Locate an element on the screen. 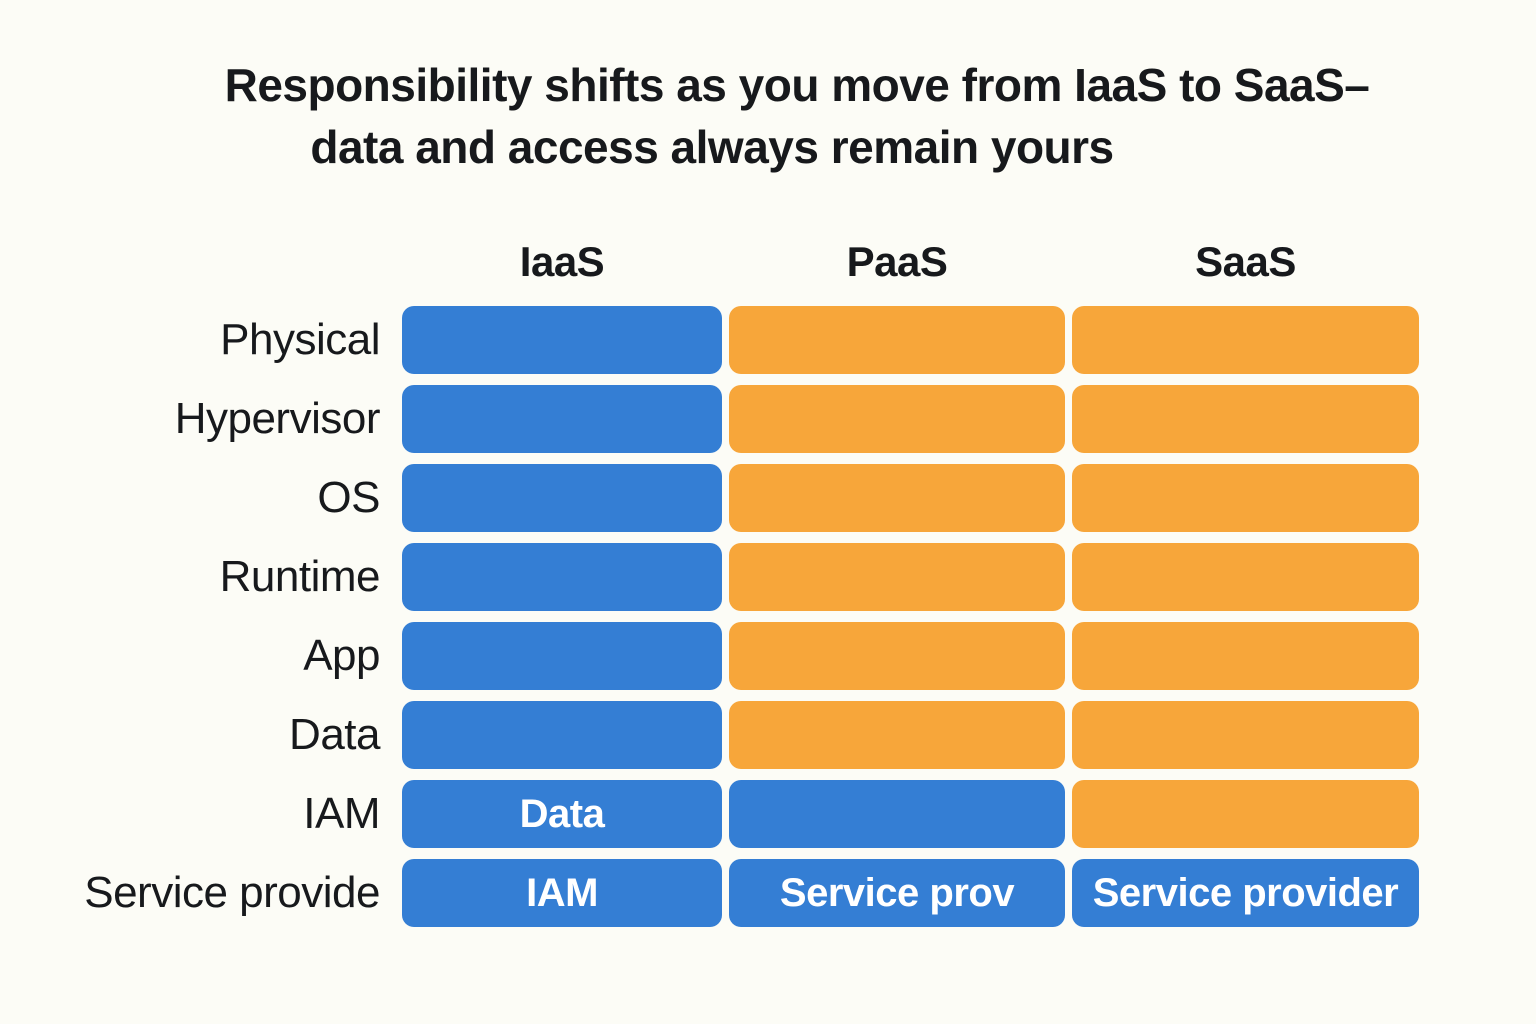 The width and height of the screenshot is (1536, 1024). column-headers: IaaS PaaS SaaS is located at coordinates (910, 262).